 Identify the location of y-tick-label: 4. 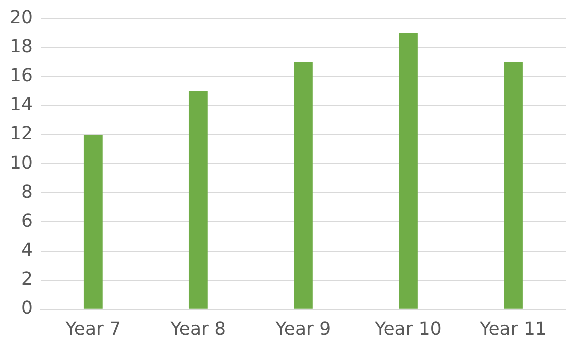
(27, 250).